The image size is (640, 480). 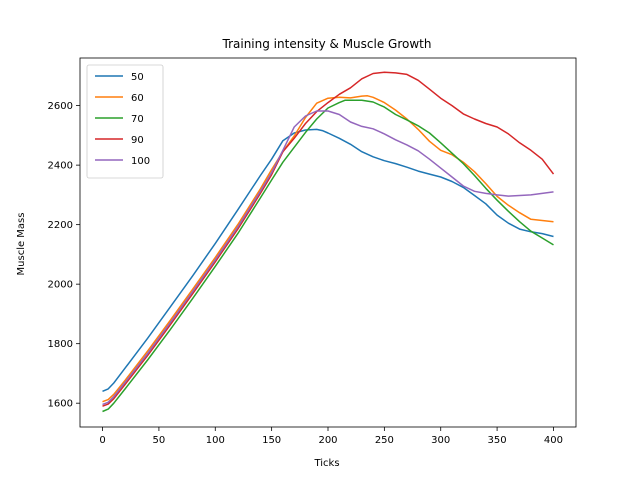 What do you see at coordinates (60, 166) in the screenshot?
I see `y-tick-label: 2400` at bounding box center [60, 166].